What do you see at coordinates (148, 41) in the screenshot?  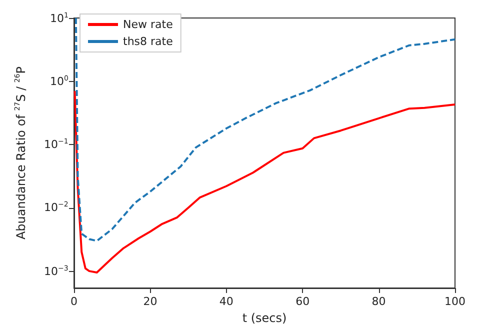 I see `legend-label: ths8 rate` at bounding box center [148, 41].